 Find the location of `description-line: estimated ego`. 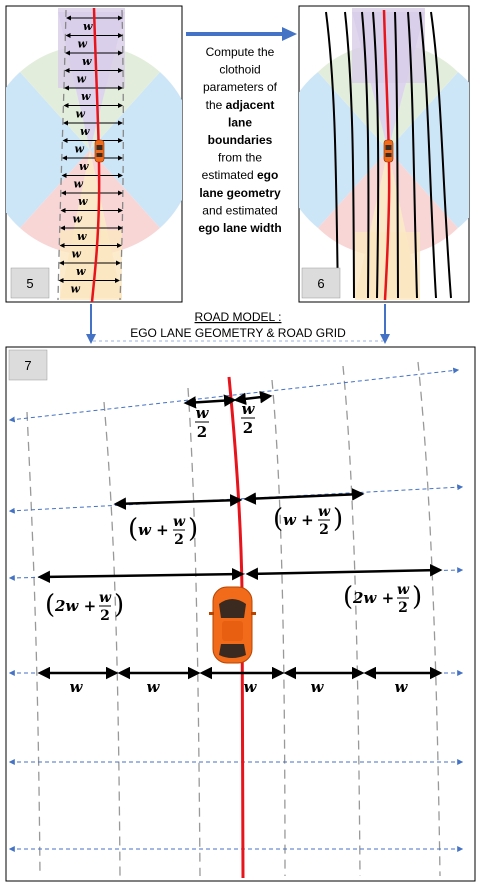

description-line: estimated ego is located at coordinates (240, 175).